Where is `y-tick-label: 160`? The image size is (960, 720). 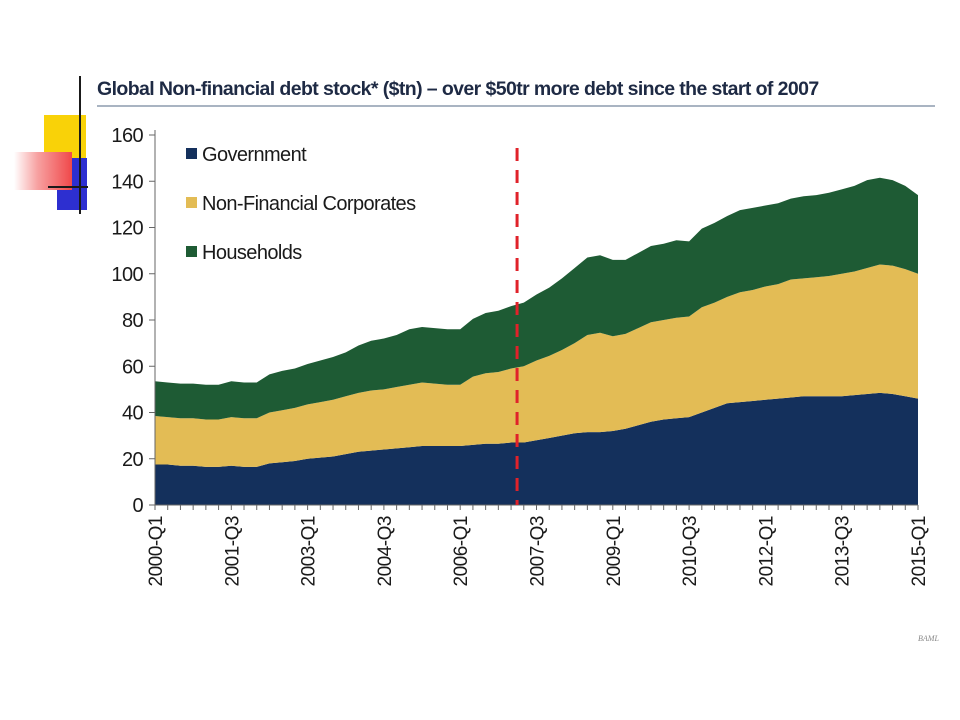
y-tick-label: 160 is located at coordinates (127, 136).